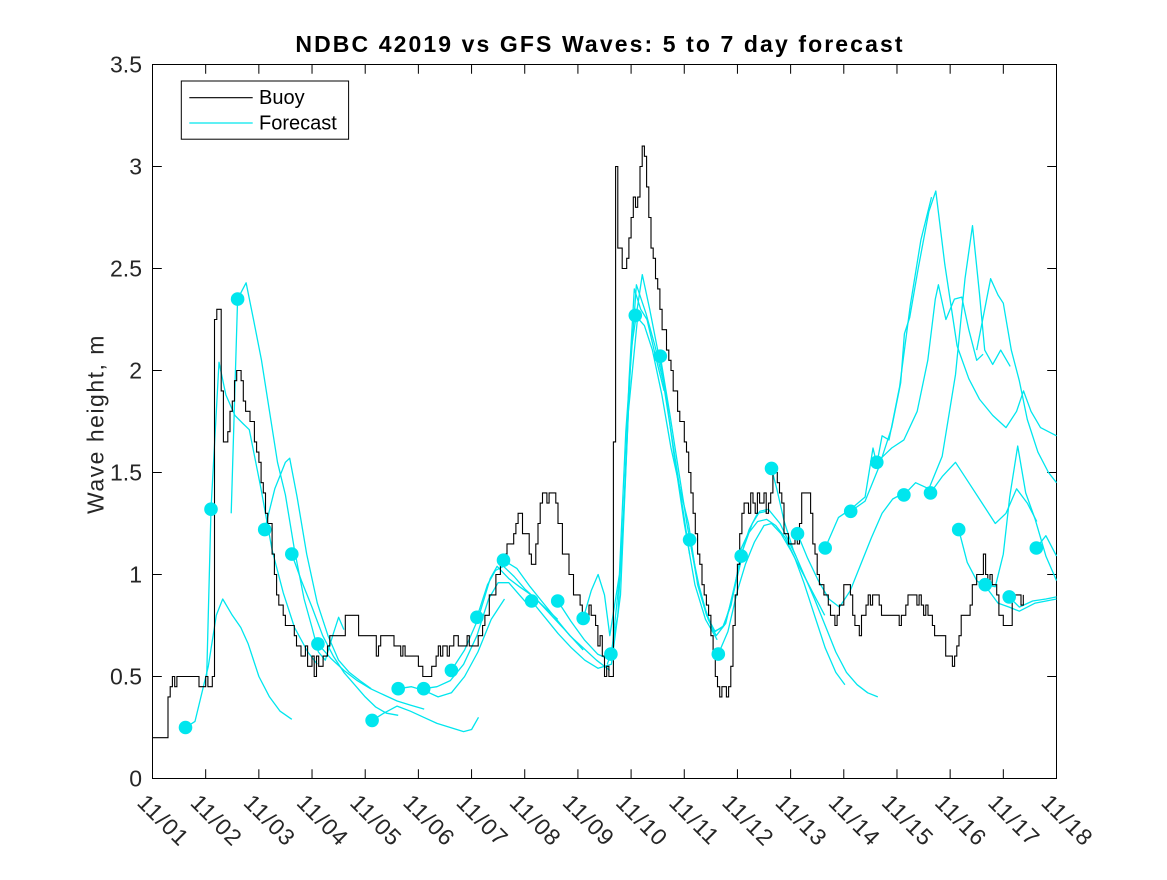  Describe the element at coordinates (282, 98) in the screenshot. I see `svg-text: Buoy` at that location.